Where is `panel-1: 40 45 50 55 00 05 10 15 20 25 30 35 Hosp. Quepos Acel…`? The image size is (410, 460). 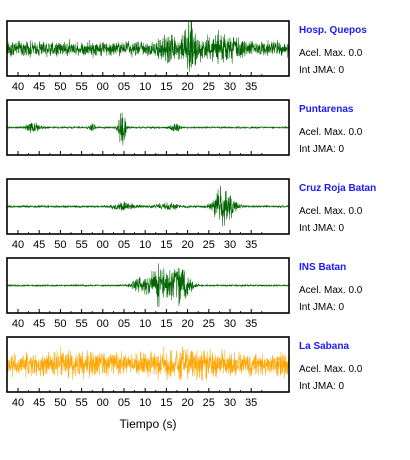
panel-1: 40 45 50 55 00 05 10 15 20 25 30 35 Hosp. Quepos Acel… is located at coordinates (186, 56).